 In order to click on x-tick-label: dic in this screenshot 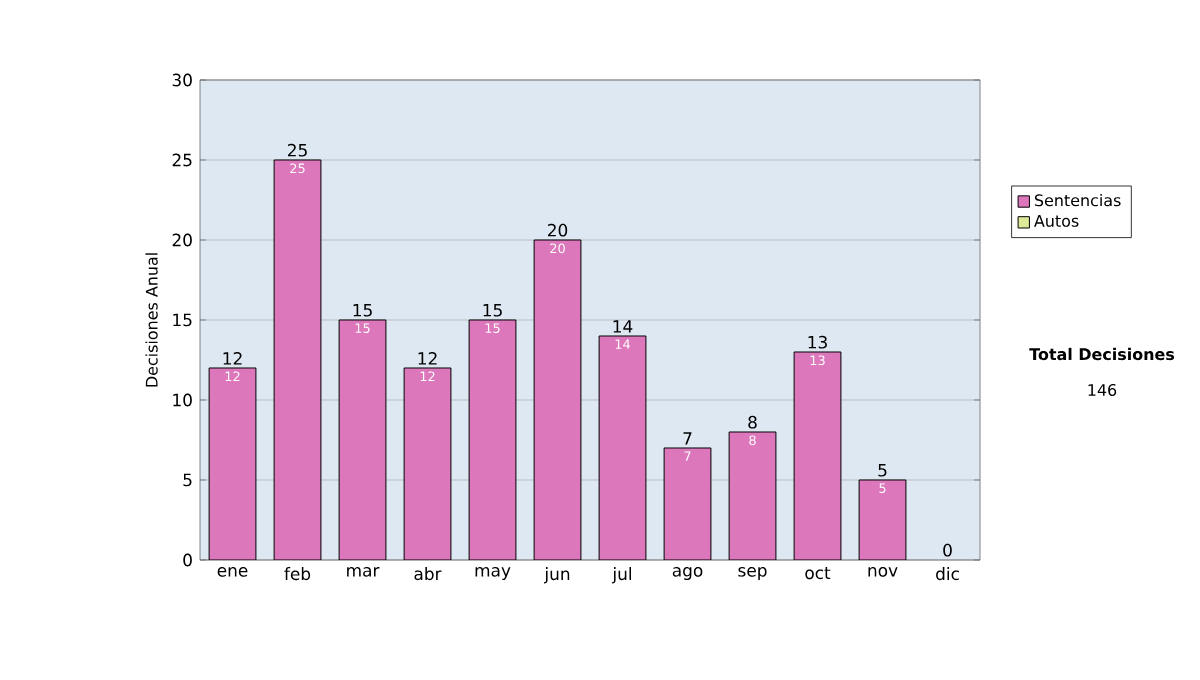, I will do `click(947, 574)`.